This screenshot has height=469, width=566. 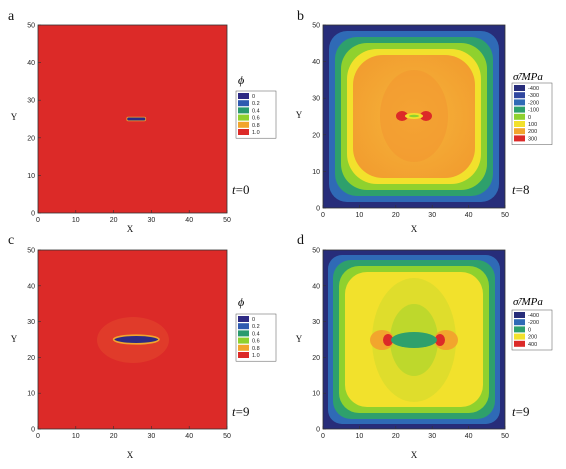 I want to click on crack-region, so click(x=136, y=119).